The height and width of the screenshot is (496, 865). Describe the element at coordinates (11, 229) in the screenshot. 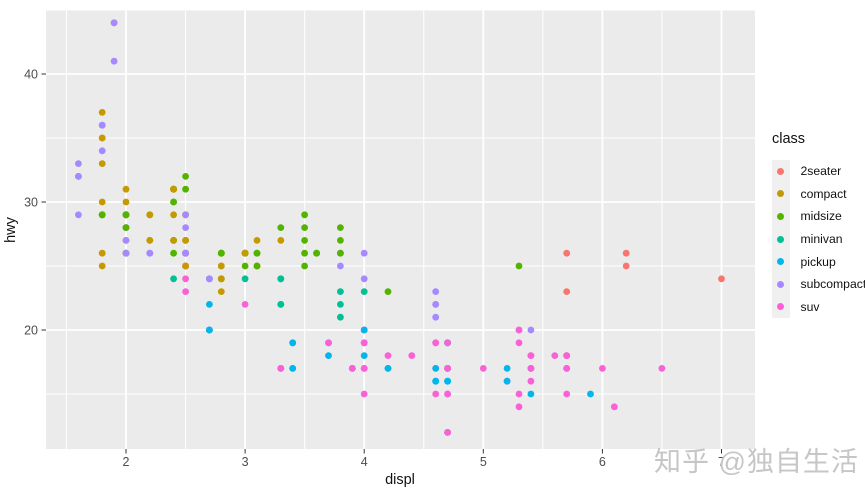

I see `y-axis-title: hwy` at that location.